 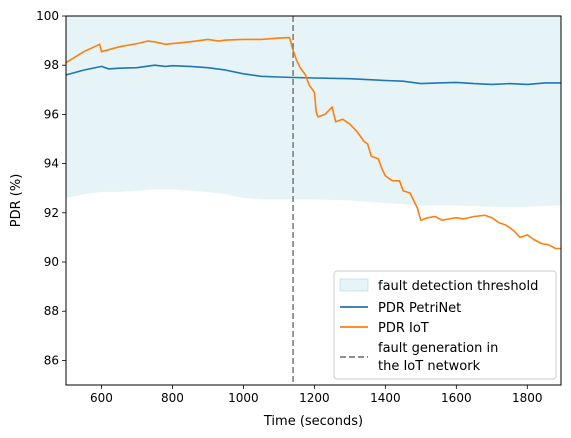 I want to click on legend-box, so click(x=445, y=325).